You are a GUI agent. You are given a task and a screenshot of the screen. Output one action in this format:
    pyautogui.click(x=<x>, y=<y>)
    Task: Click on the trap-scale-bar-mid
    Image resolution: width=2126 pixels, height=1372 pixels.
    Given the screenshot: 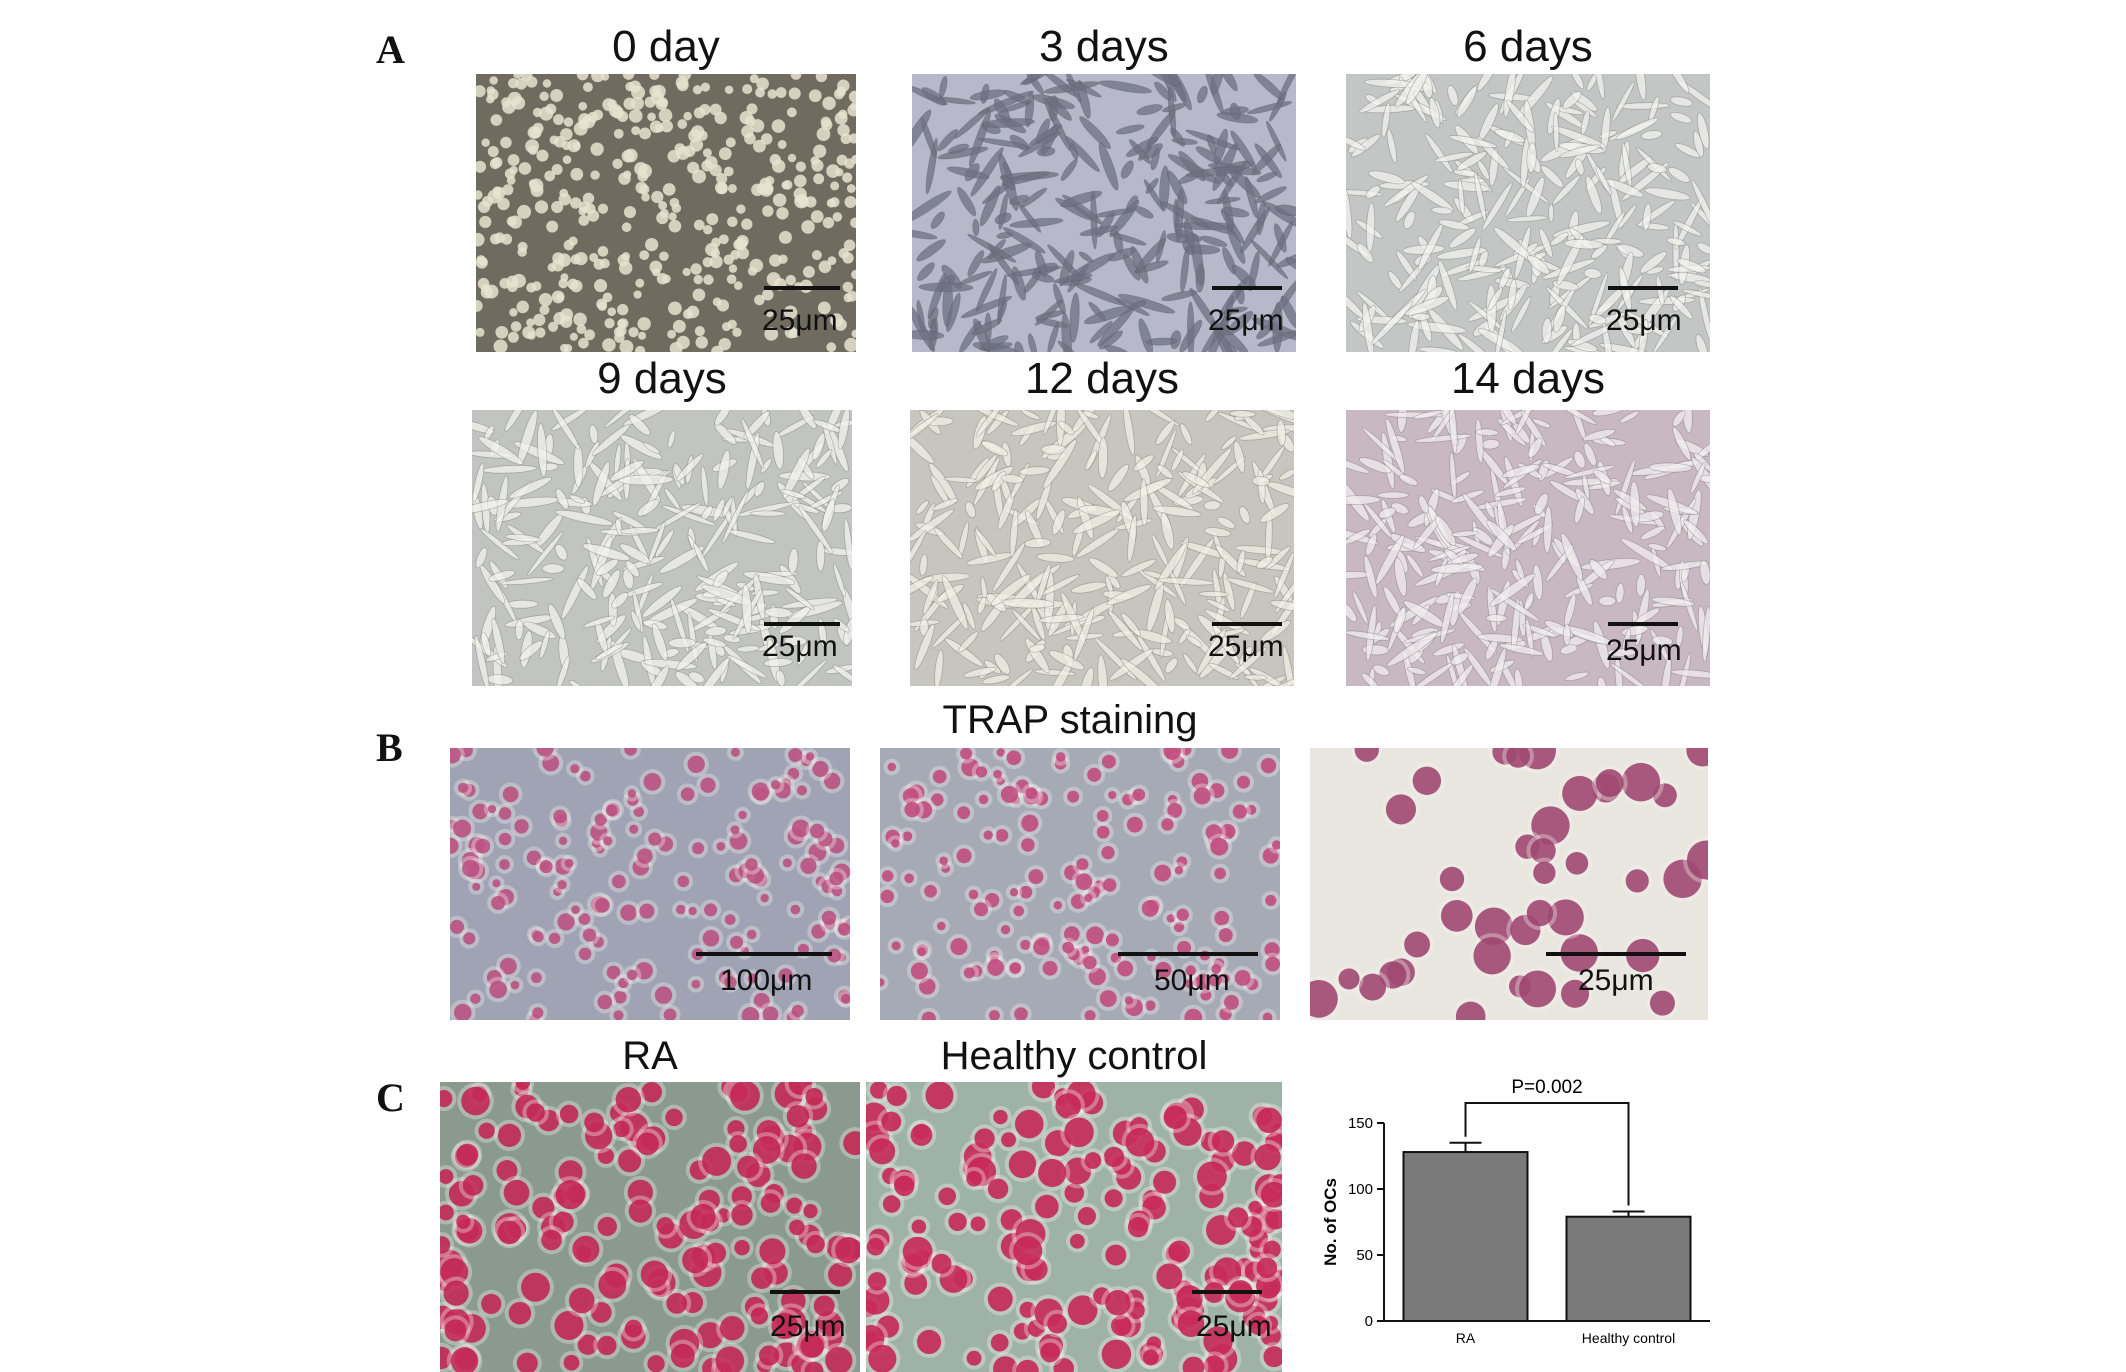 What is the action you would take?
    pyautogui.click(x=1188, y=954)
    